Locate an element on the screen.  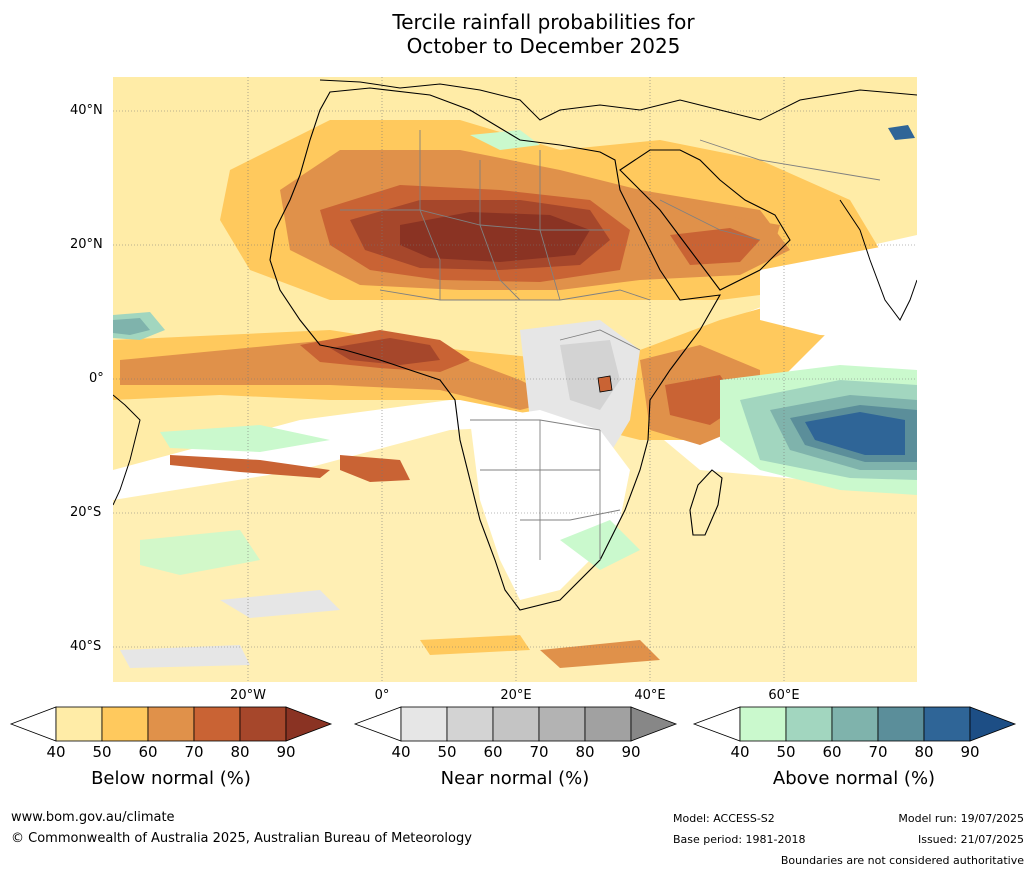
above-40-southatlantic is located at coordinates (245, 438).